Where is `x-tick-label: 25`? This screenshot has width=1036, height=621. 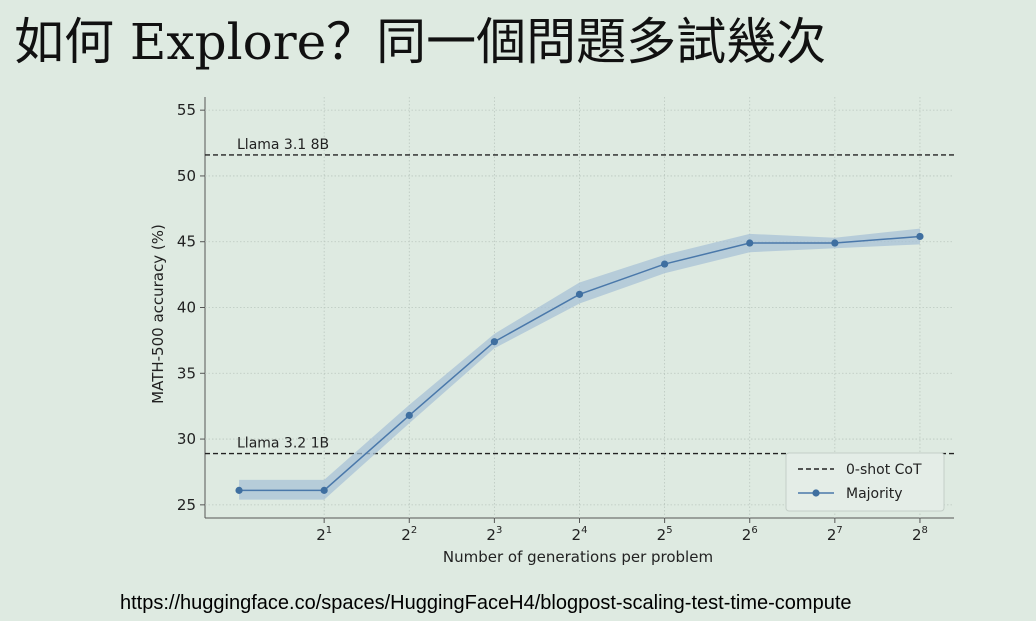 x-tick-label: 25 is located at coordinates (665, 534).